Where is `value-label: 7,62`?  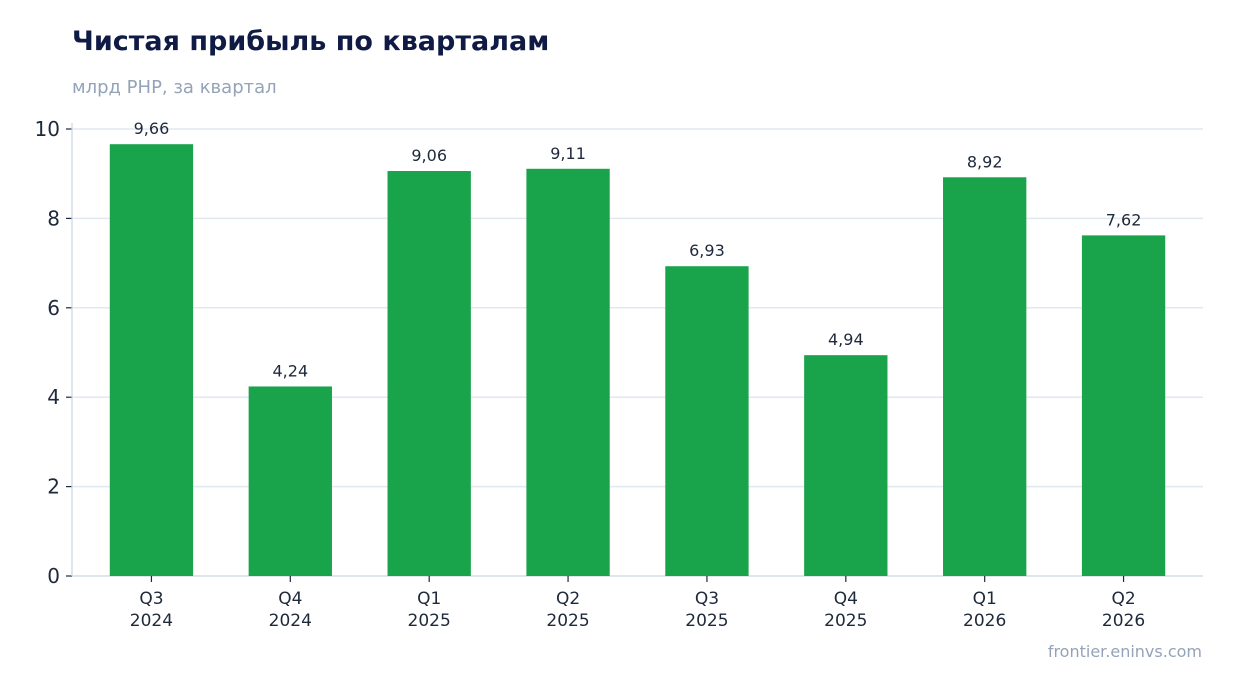
value-label: 7,62 is located at coordinates (1124, 219).